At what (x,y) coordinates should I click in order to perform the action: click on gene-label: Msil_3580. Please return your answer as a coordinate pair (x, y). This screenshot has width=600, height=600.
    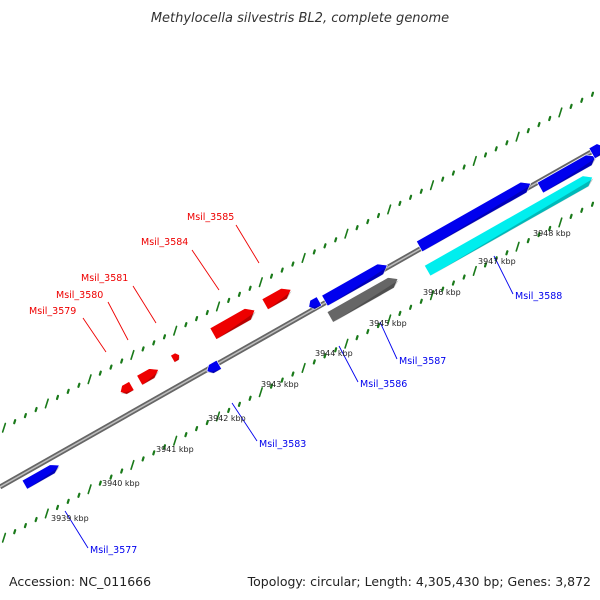
    Looking at the image, I should click on (79, 295).